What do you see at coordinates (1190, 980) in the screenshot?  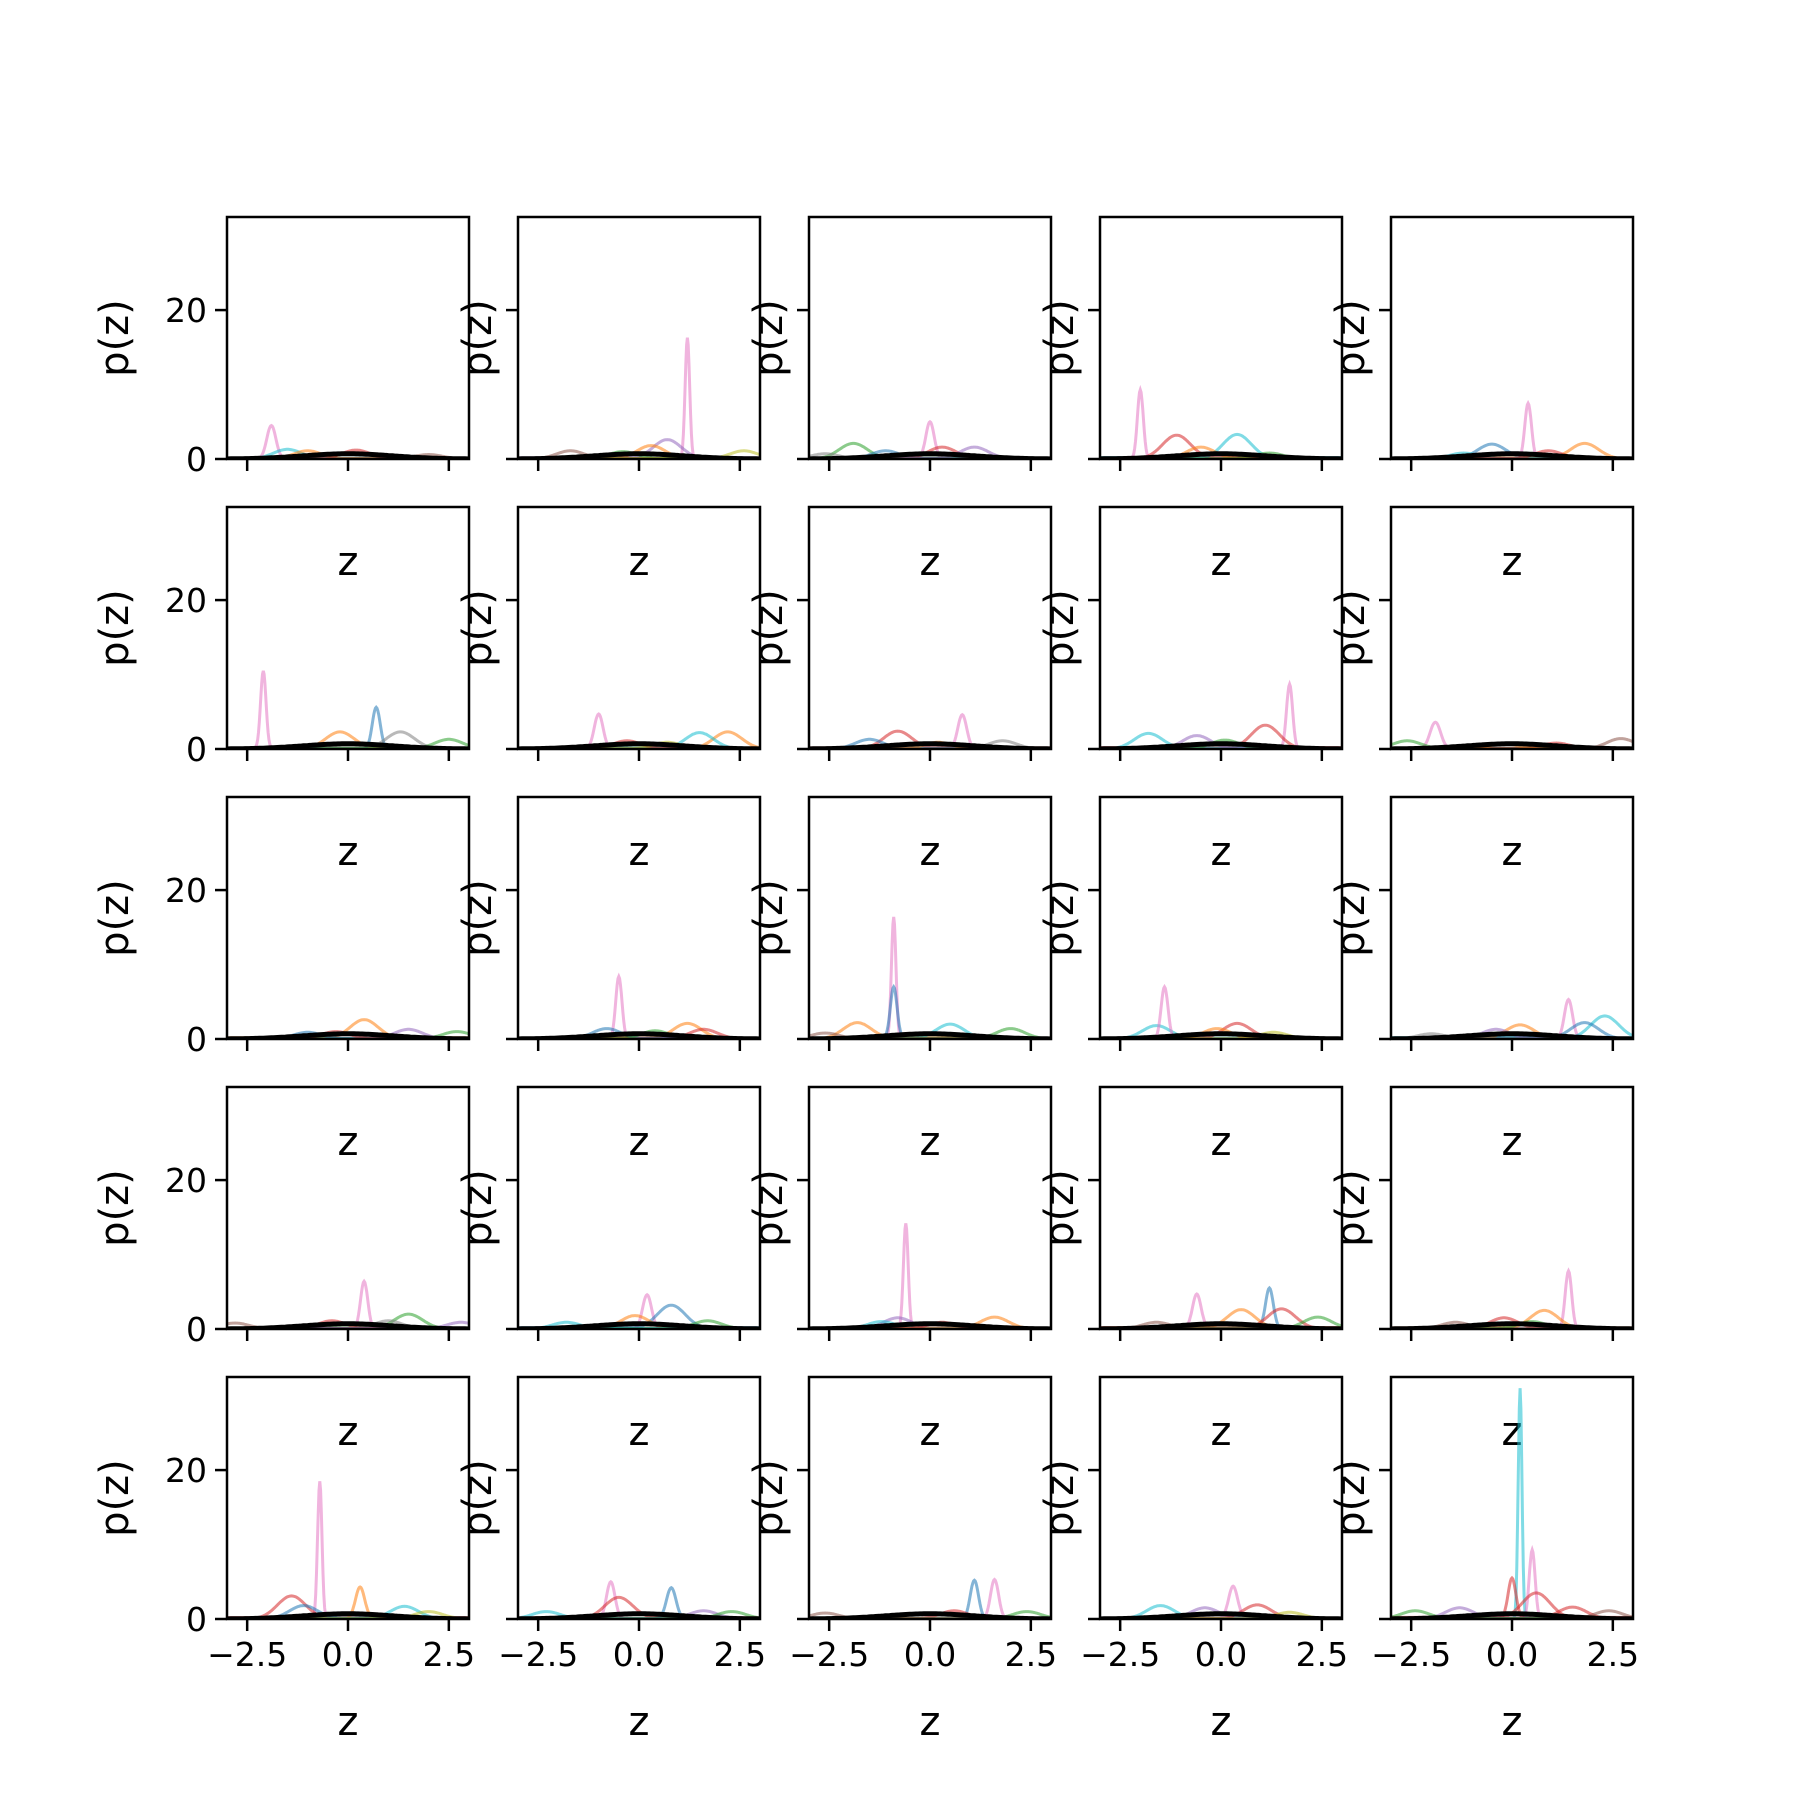 I see `subplot-3-4: z p(z)` at bounding box center [1190, 980].